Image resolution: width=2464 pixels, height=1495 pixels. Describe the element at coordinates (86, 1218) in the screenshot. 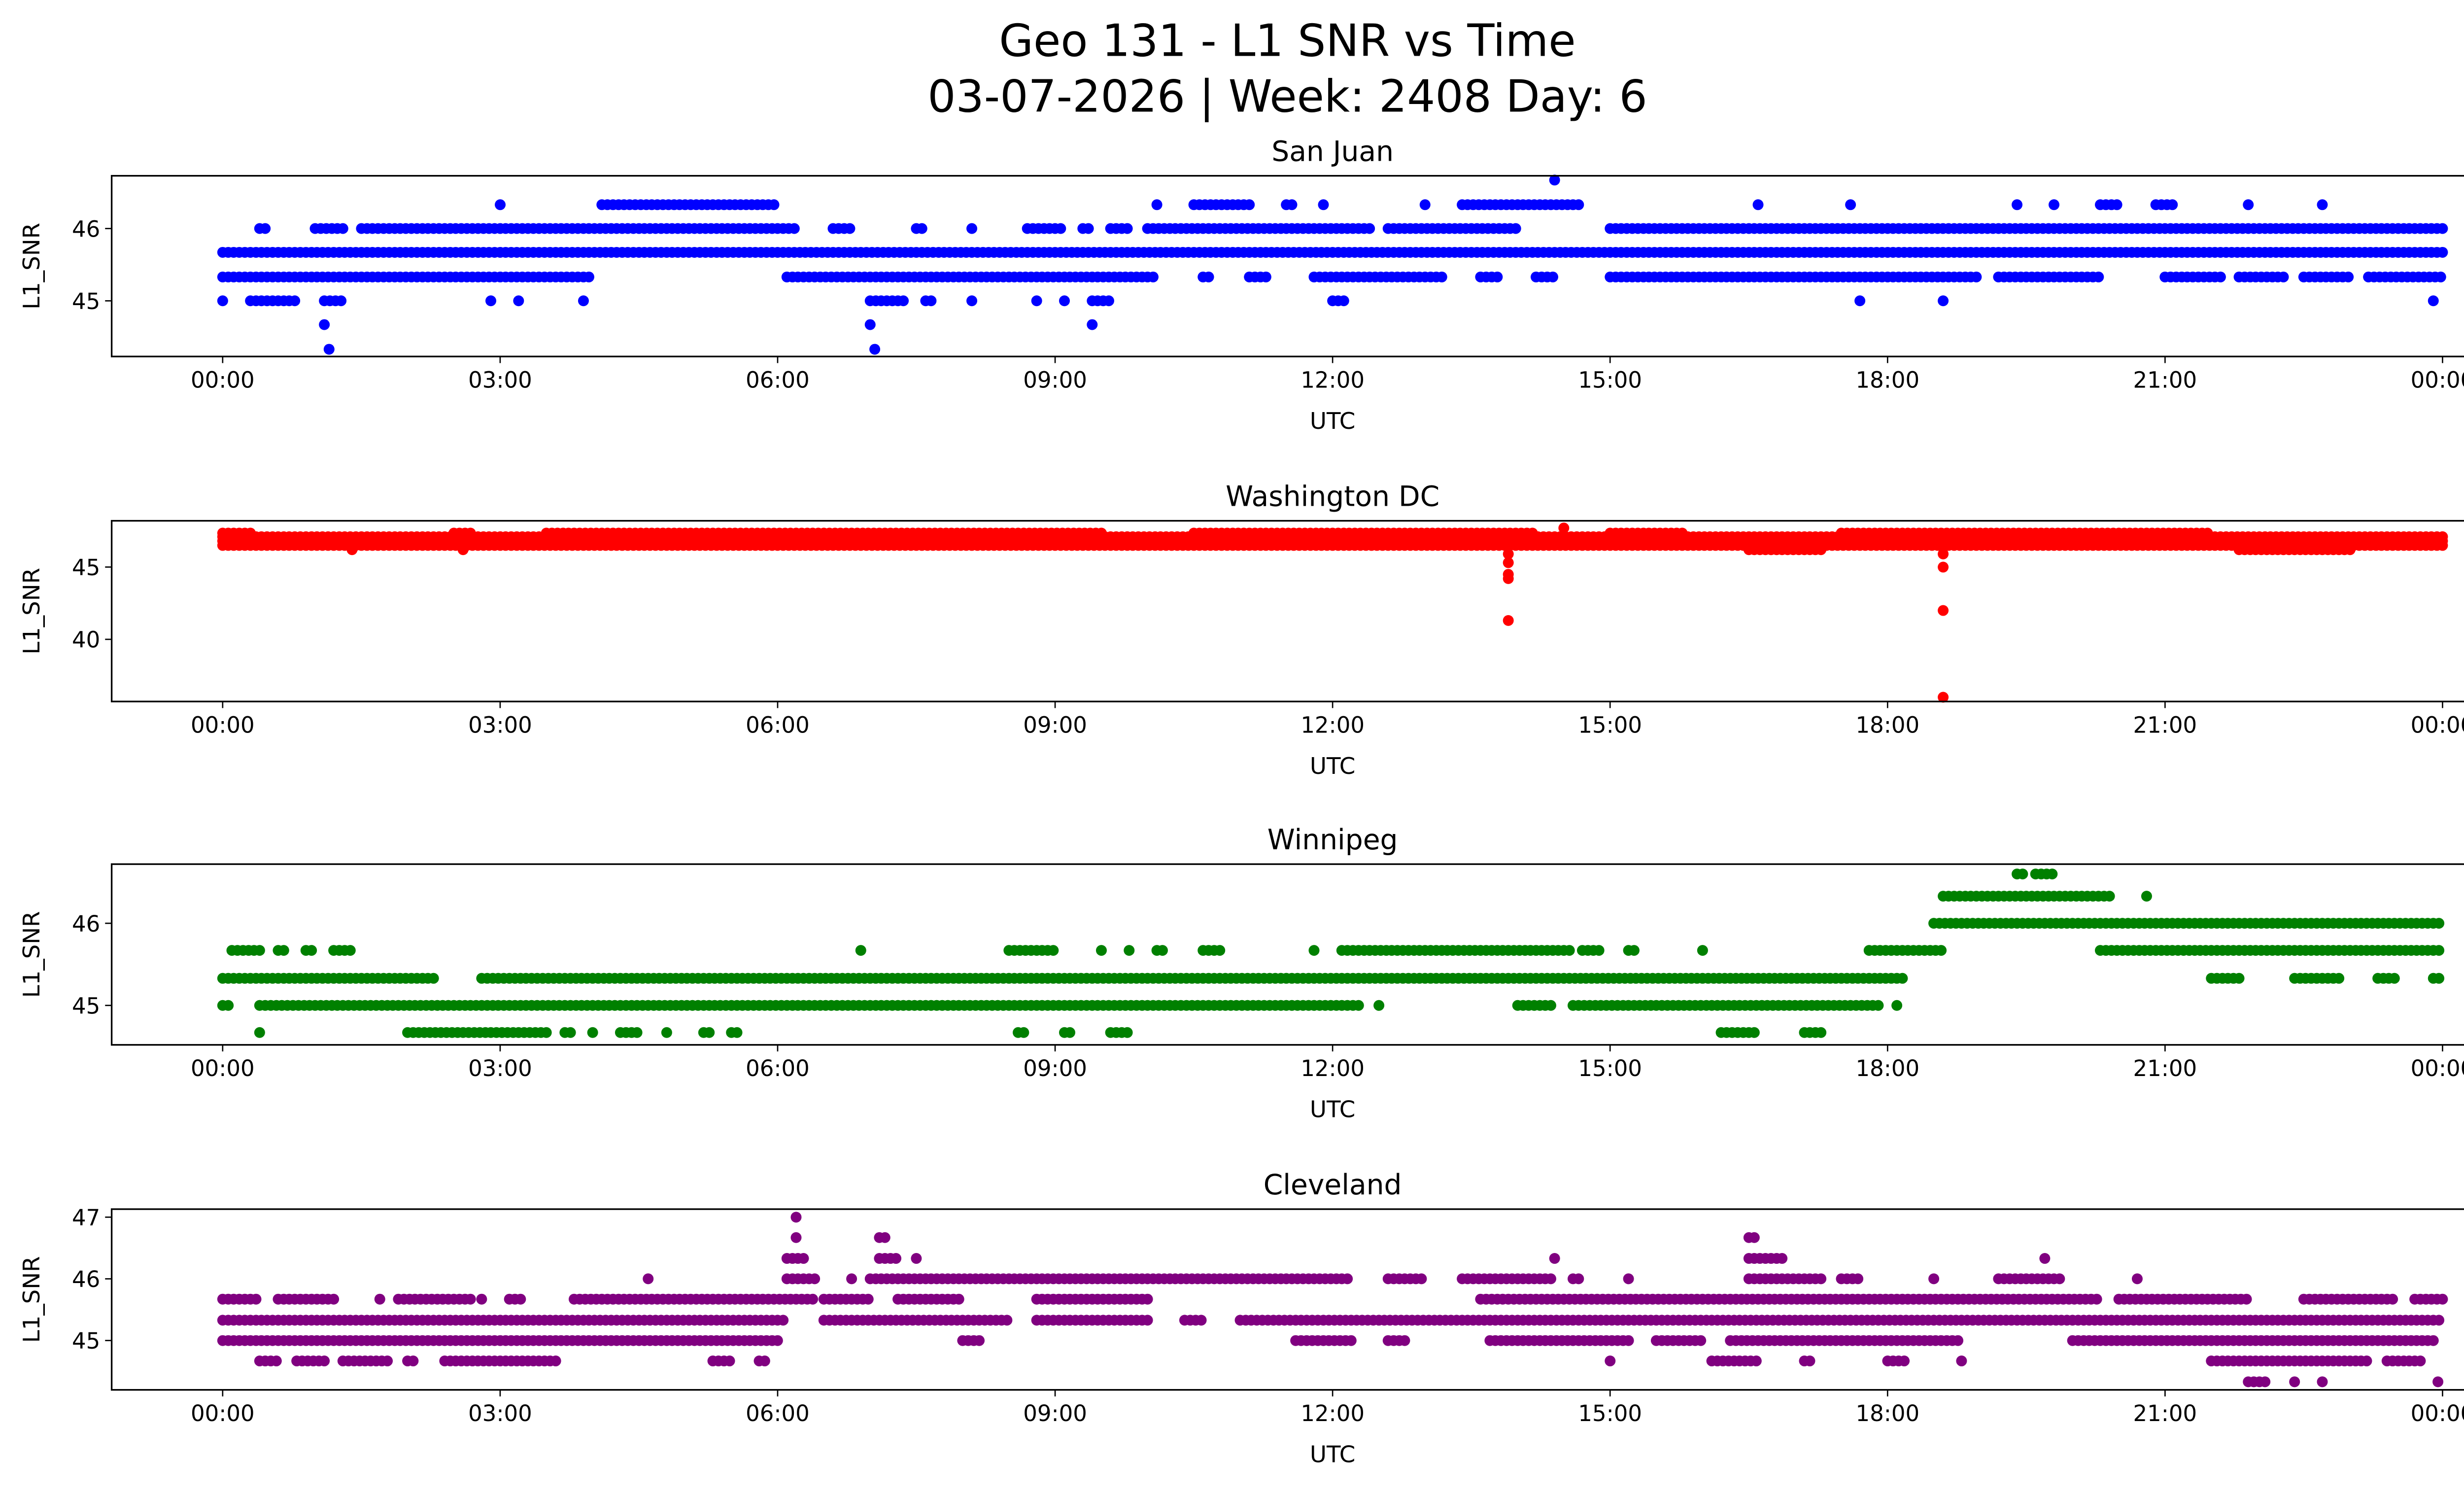

I see `y-tick-label: 47` at that location.